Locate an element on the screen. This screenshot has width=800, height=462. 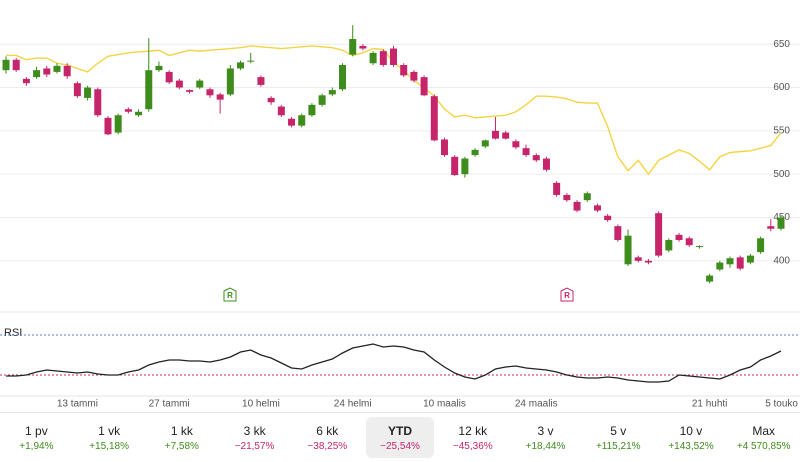
period-label: YTD is located at coordinates (400, 430).